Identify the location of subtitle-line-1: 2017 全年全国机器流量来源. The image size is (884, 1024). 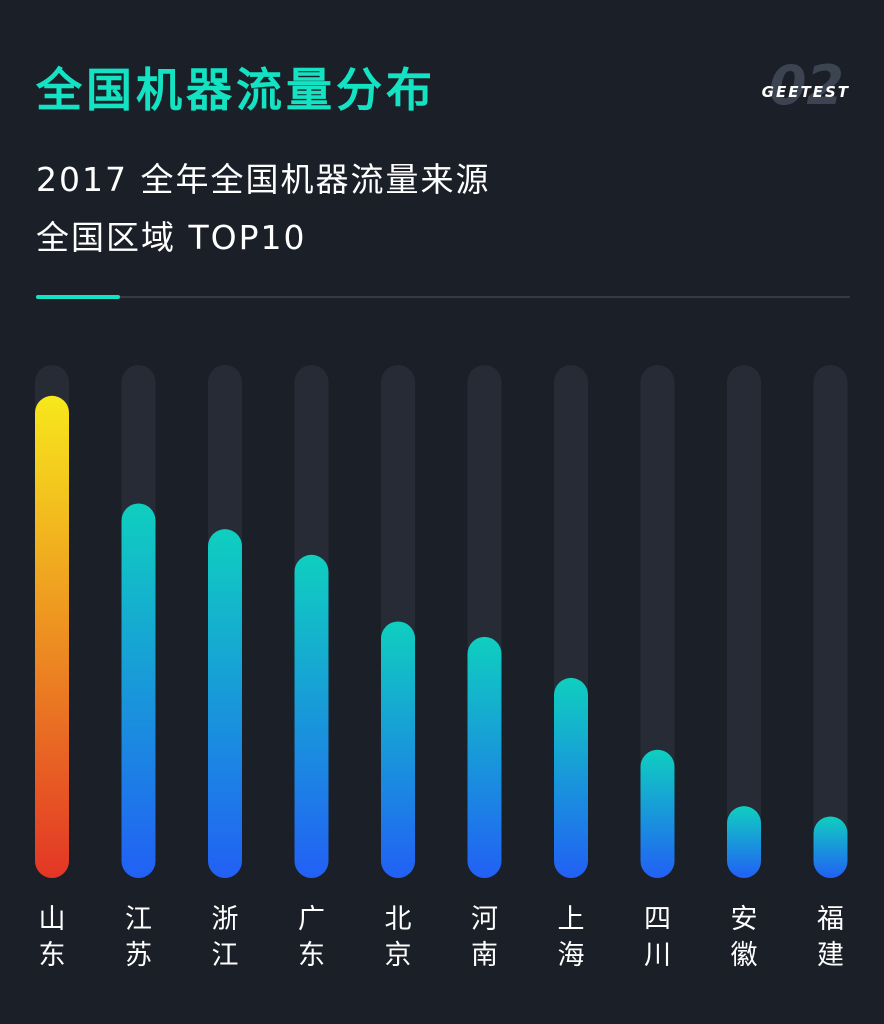
(263, 179).